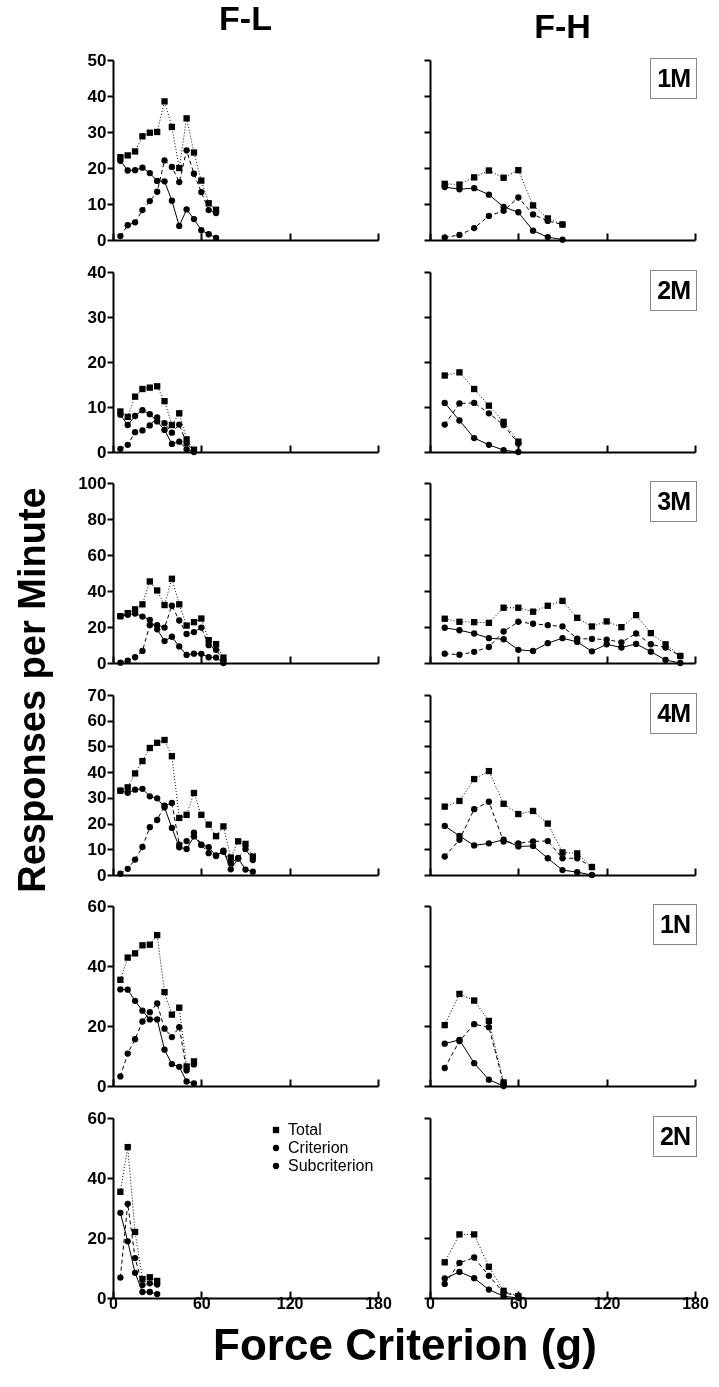 The width and height of the screenshot is (719, 1387). Describe the element at coordinates (97, 519) in the screenshot. I see `y-tick-label: 80` at that location.